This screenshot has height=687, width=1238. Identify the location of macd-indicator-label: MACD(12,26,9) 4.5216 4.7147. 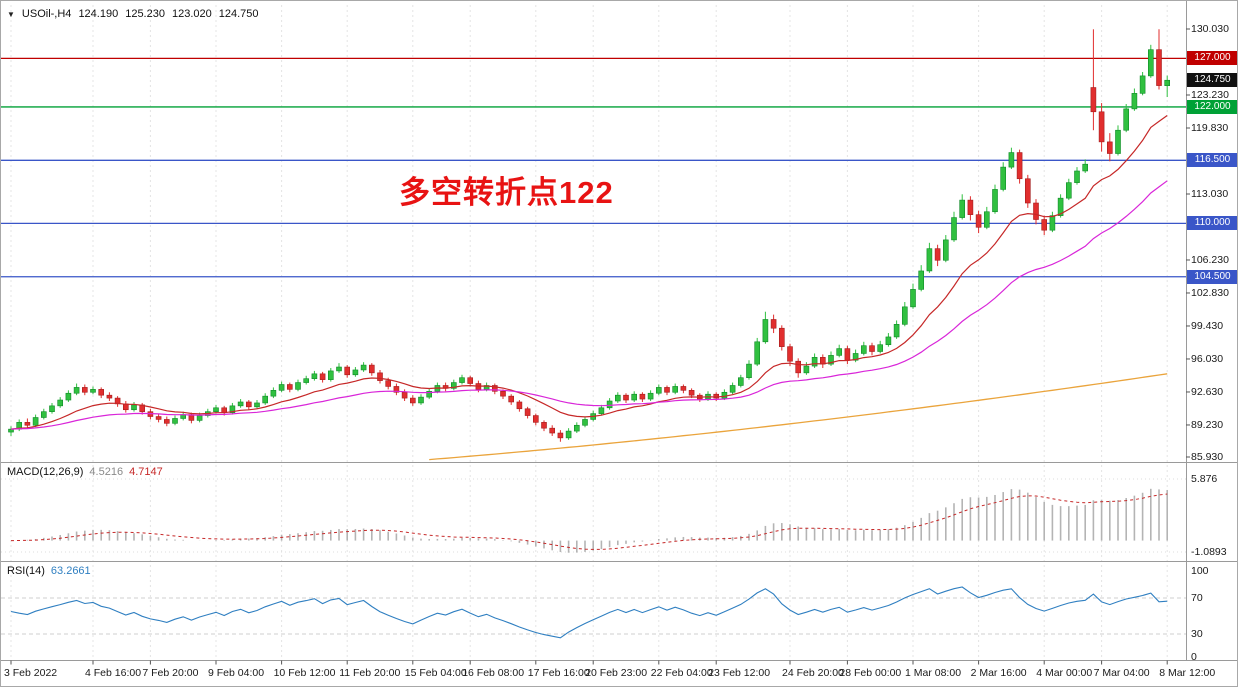
(85, 472).